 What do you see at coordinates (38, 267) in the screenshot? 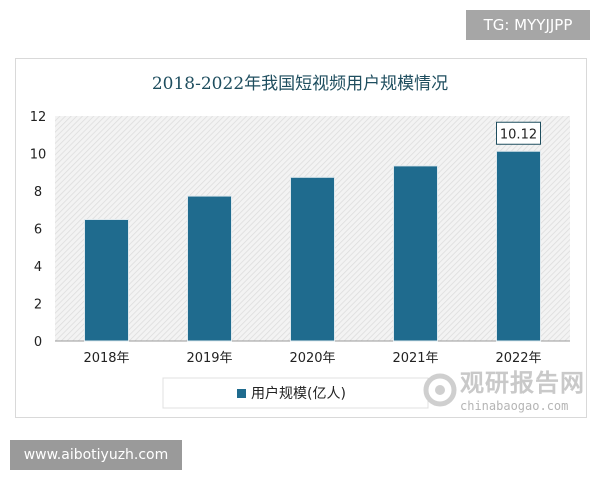
I see `y-tick-label: 4` at bounding box center [38, 267].